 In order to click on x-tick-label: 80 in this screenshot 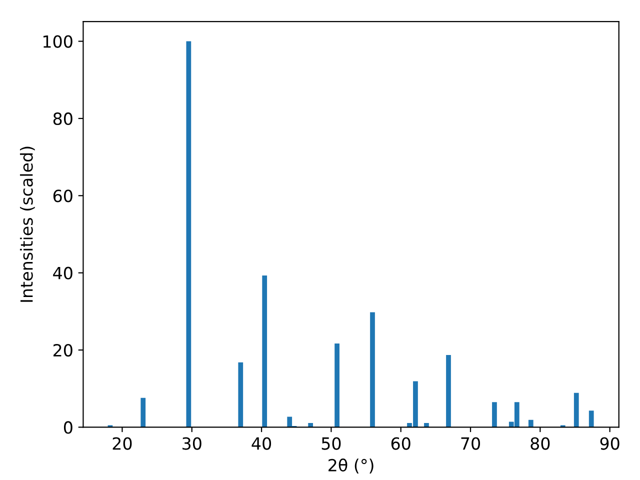, I will do `click(540, 443)`.